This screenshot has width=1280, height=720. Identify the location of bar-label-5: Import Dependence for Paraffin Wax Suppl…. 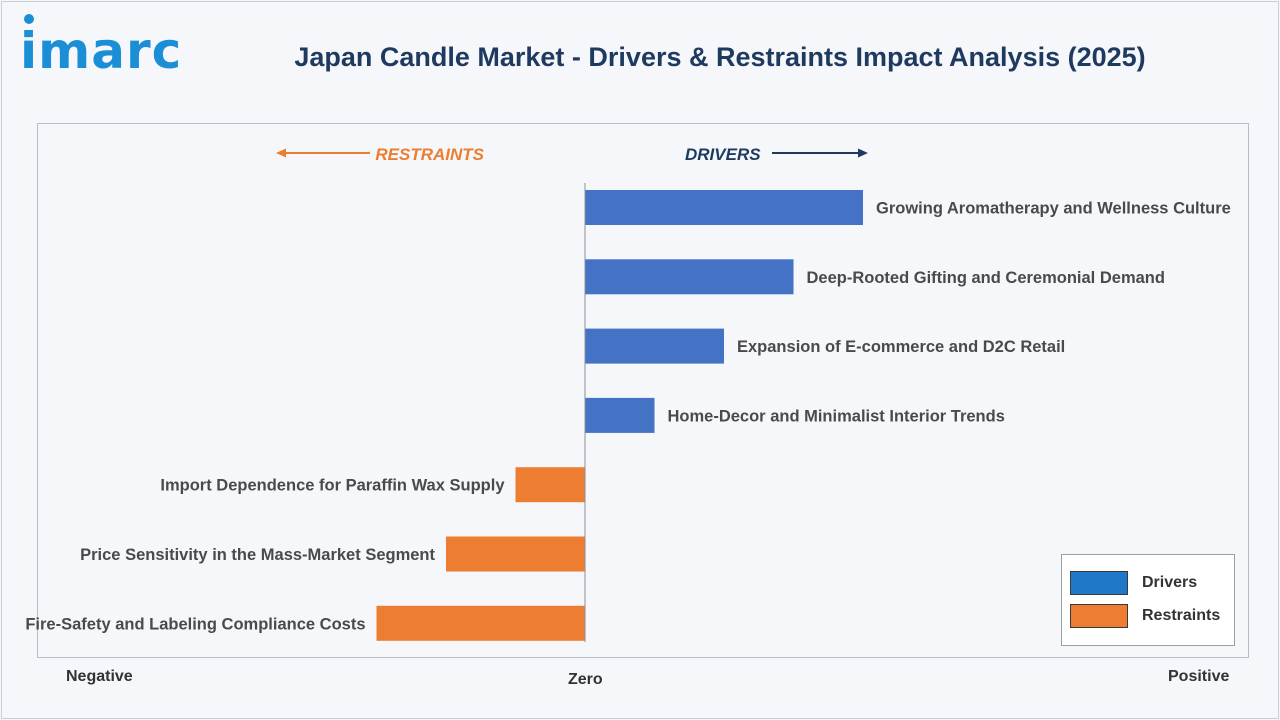
(332, 486).